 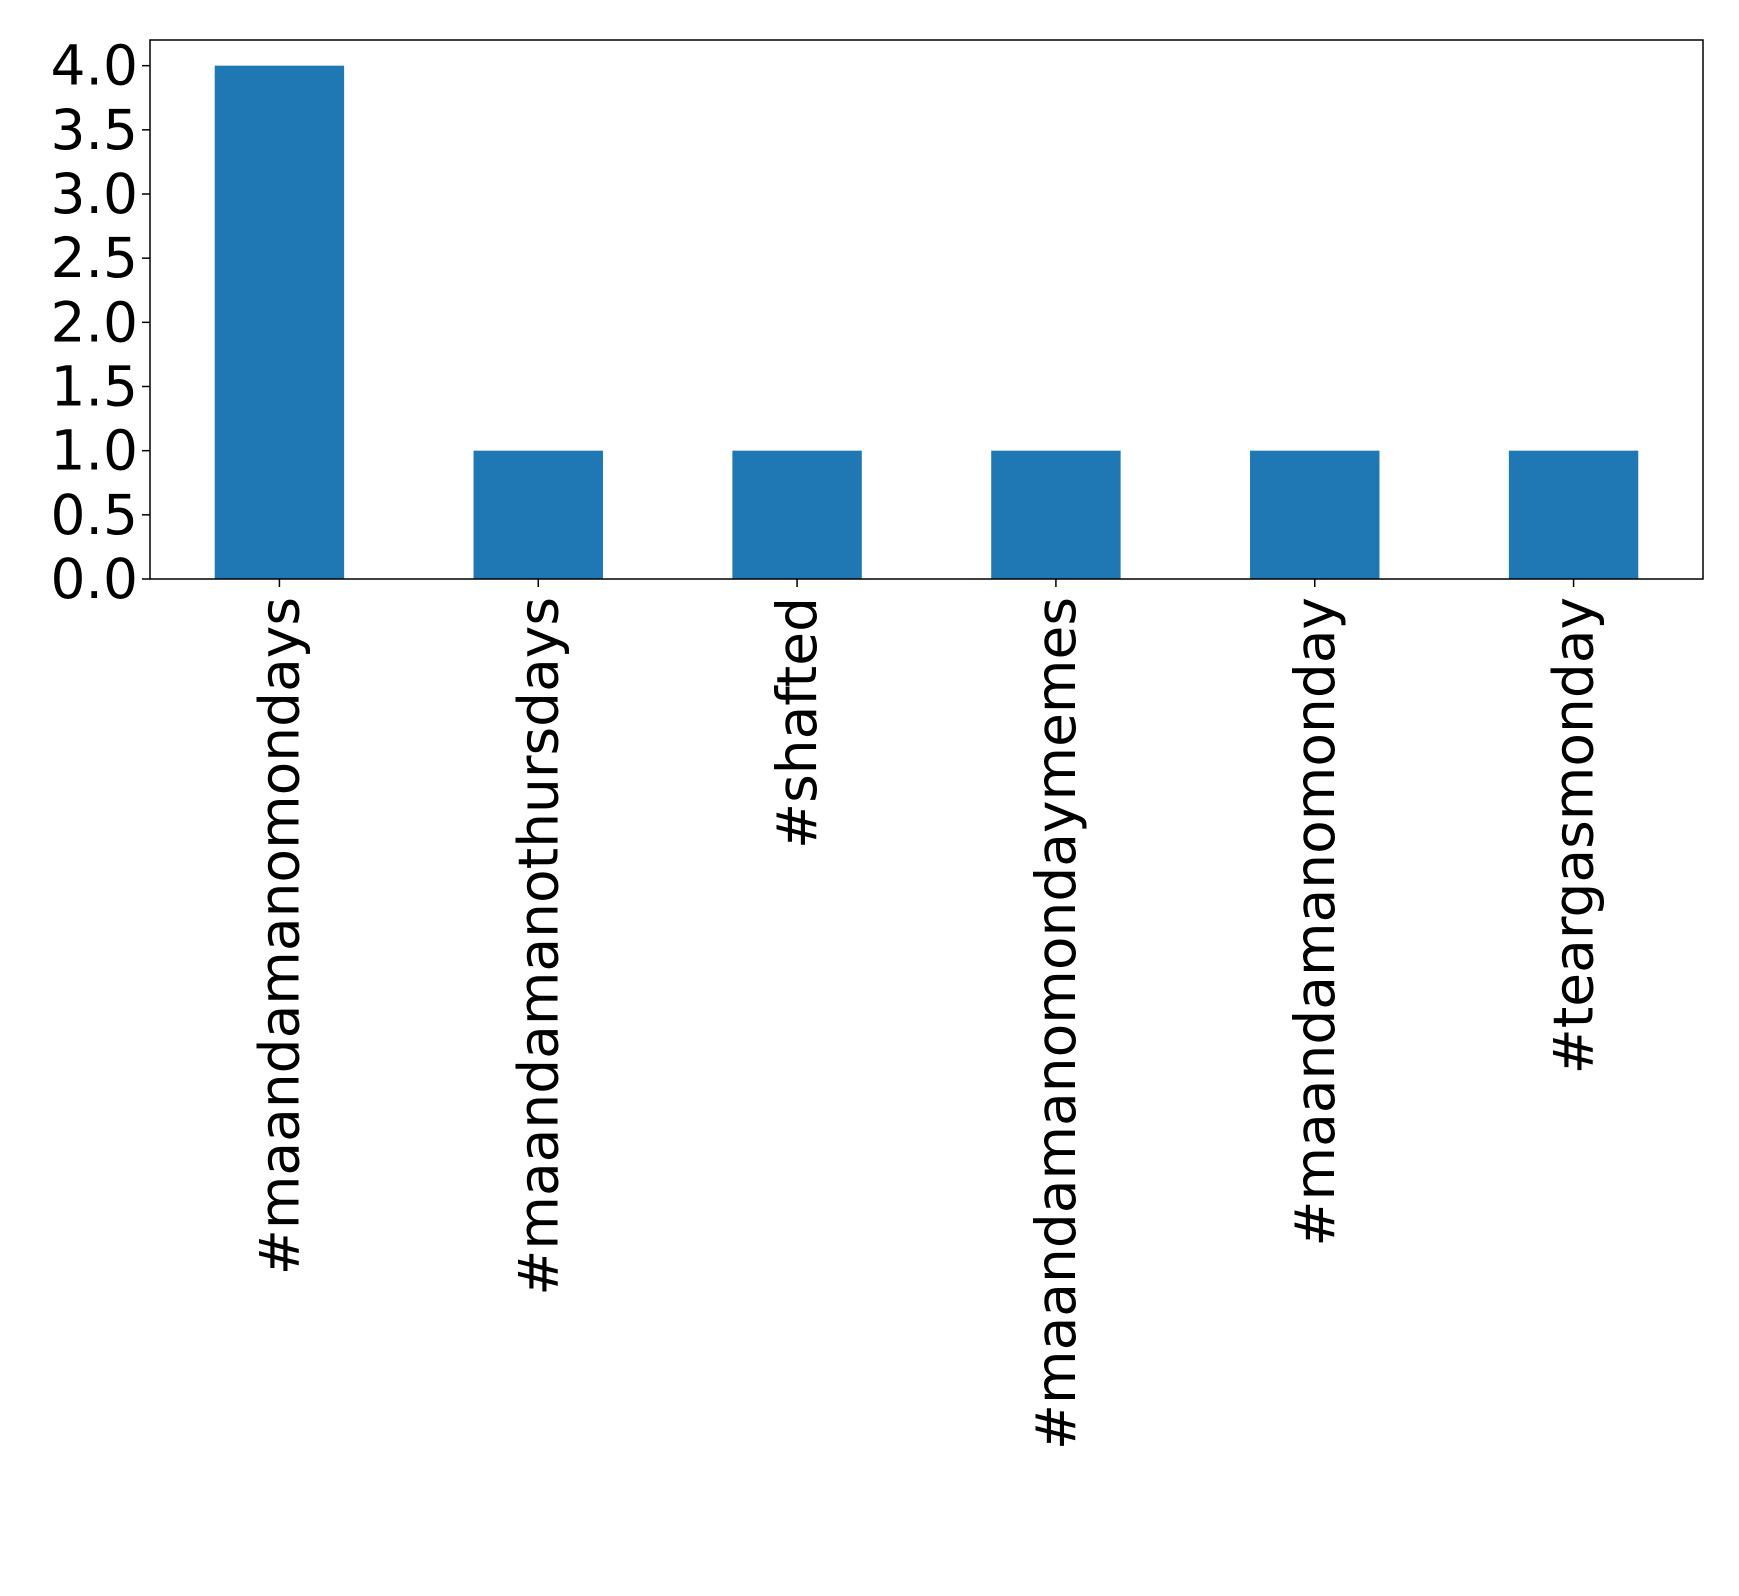 What do you see at coordinates (94, 451) in the screenshot?
I see `y-tick-label-2: 1.0` at bounding box center [94, 451].